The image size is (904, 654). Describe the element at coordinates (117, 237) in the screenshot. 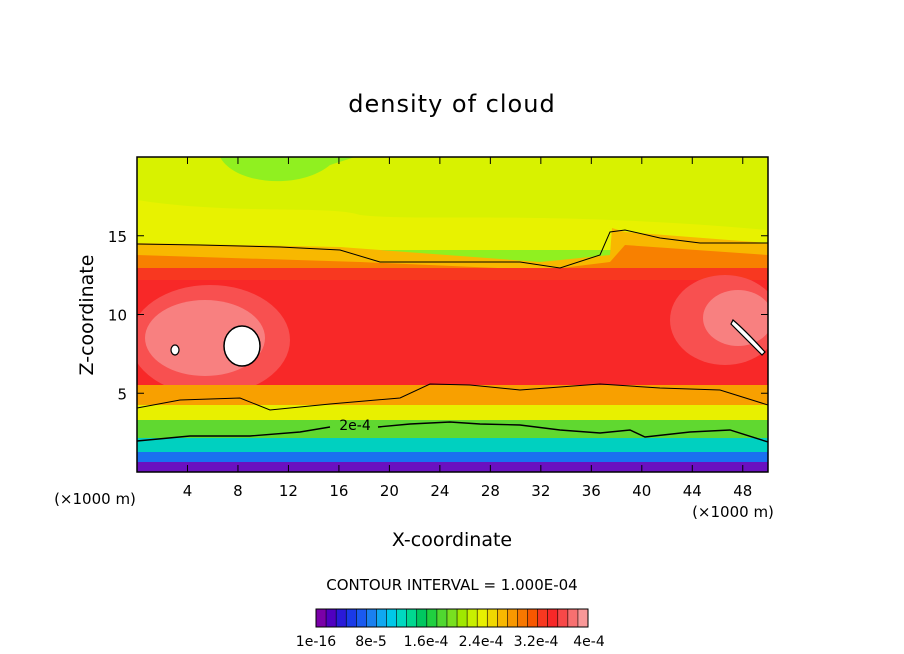

I see `y-tick-label: 15` at that location.